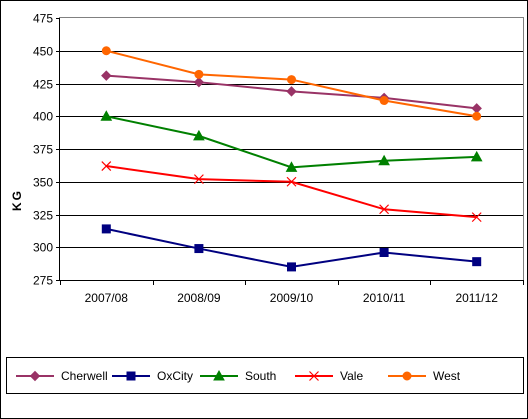 This screenshot has width=528, height=419. What do you see at coordinates (291, 248) in the screenshot?
I see `series-oxcity` at bounding box center [291, 248].